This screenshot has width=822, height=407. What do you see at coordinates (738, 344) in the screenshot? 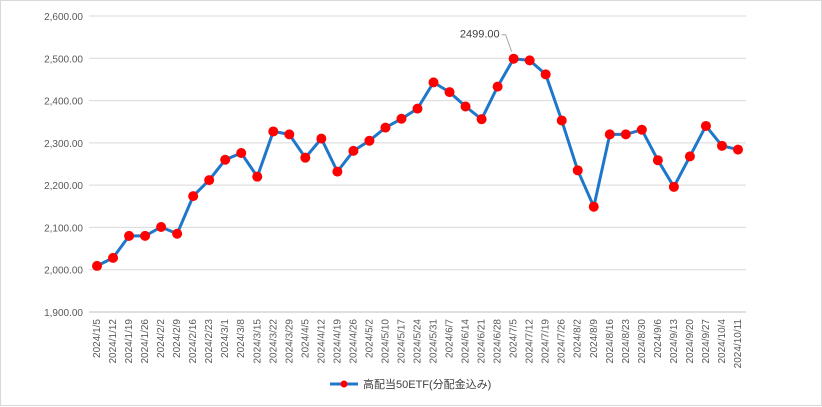
I see `x-tick-label: 2024/10/11` at bounding box center [738, 344].